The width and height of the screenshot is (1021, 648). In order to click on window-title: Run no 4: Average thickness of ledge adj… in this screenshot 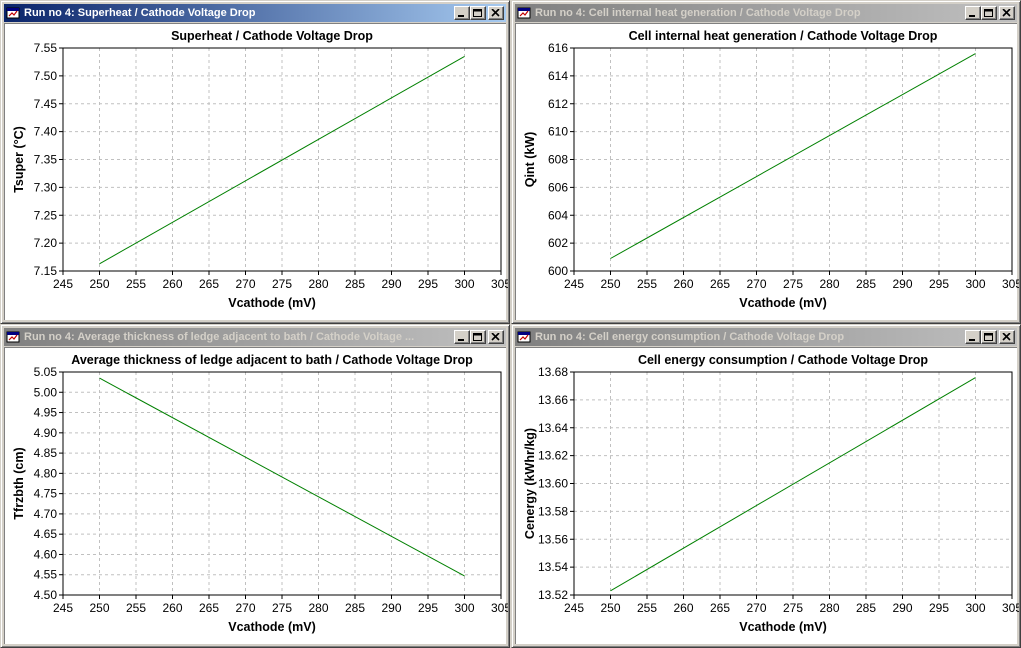, I will do `click(219, 337)`.